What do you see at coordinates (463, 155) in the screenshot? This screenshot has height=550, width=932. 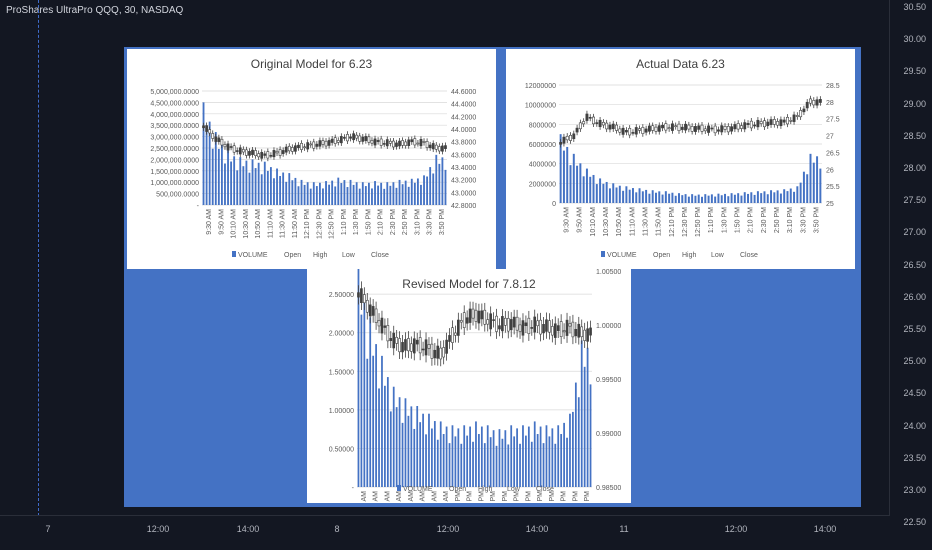 I see `y2-tick-label: 43.6000` at bounding box center [463, 155].